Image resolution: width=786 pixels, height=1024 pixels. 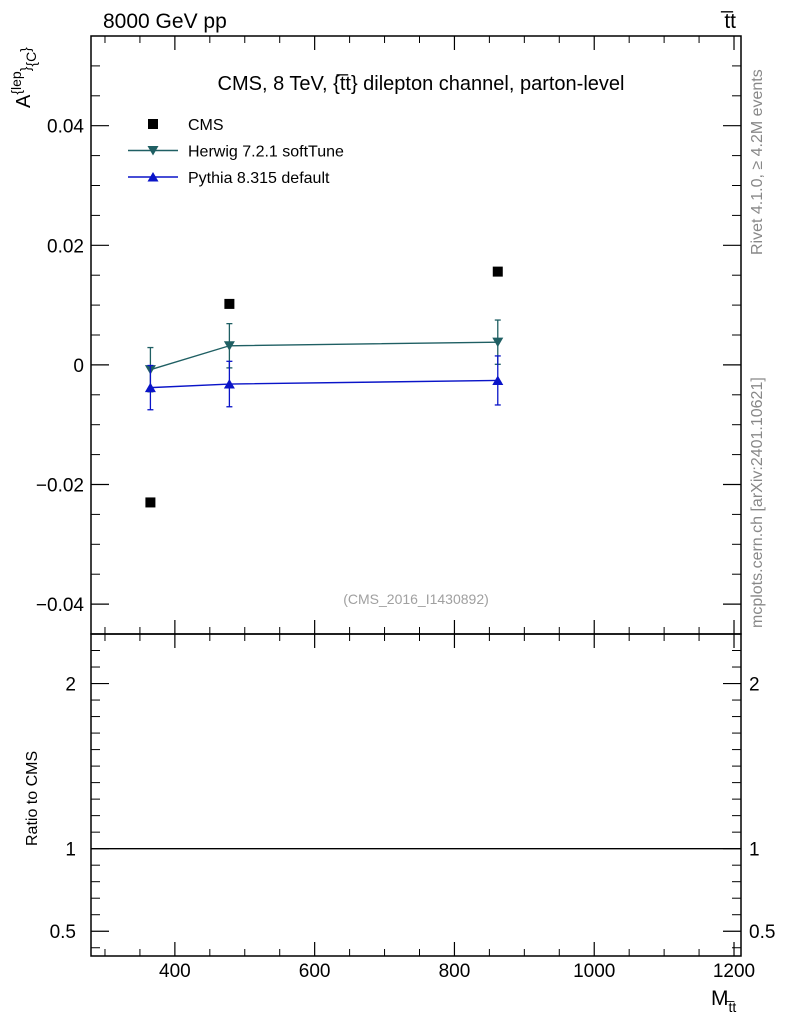 What do you see at coordinates (153, 124) in the screenshot?
I see `legend-marker-cms` at bounding box center [153, 124].